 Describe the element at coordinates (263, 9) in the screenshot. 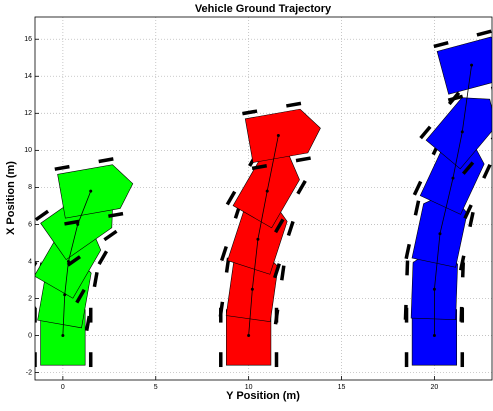

I see `chart-title: Vehicle Ground Trajectory` at that location.